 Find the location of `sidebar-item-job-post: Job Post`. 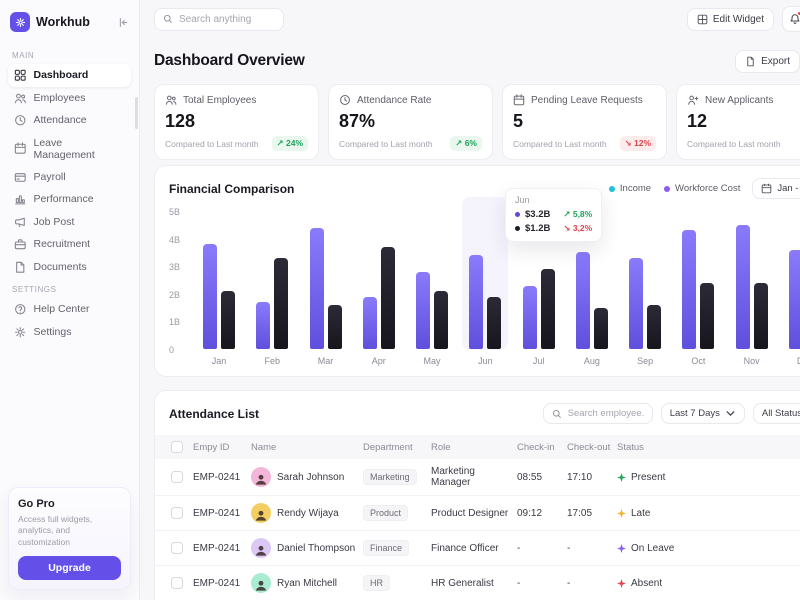

sidebar-item-job-post: Job Post is located at coordinates (69, 222).